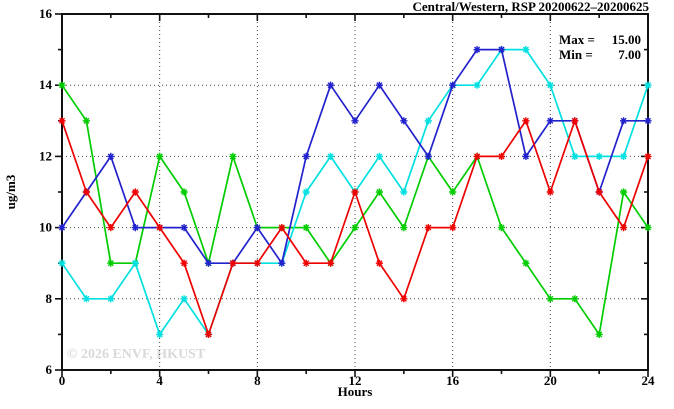  Describe the element at coordinates (453, 380) in the screenshot. I see `x-tick-label: 16` at that location.